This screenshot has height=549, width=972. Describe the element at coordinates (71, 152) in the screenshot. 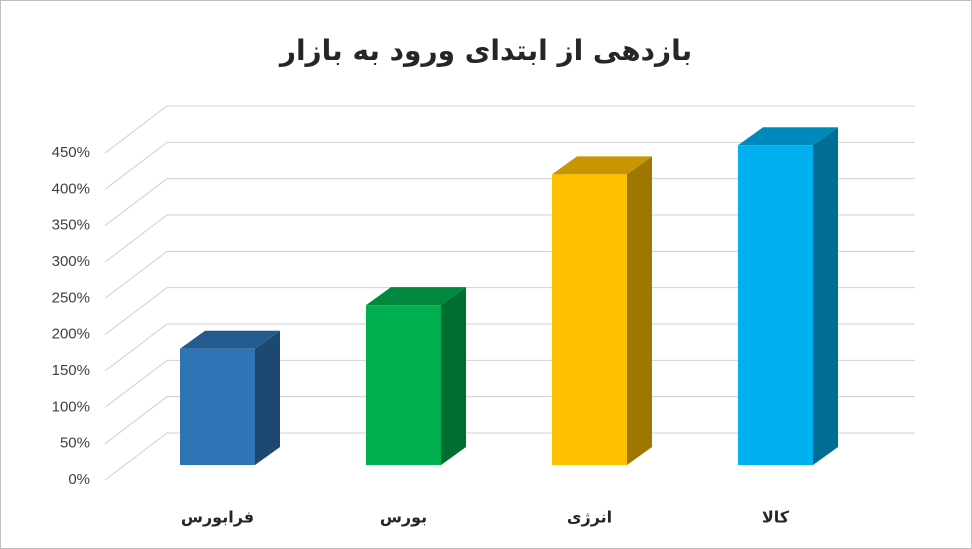

I see `y-tick-label: 450%` at that location.